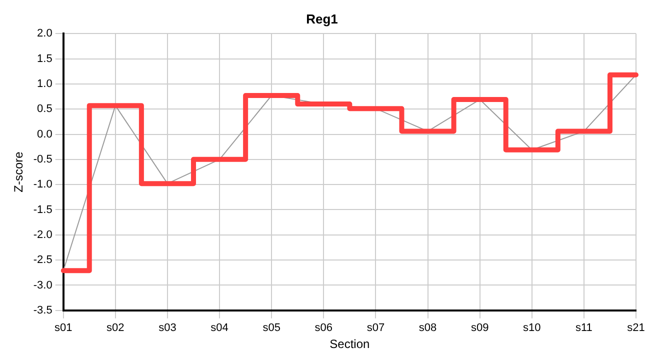 The image size is (660, 360). I want to click on y-tick-label: -2.5, so click(42, 260).